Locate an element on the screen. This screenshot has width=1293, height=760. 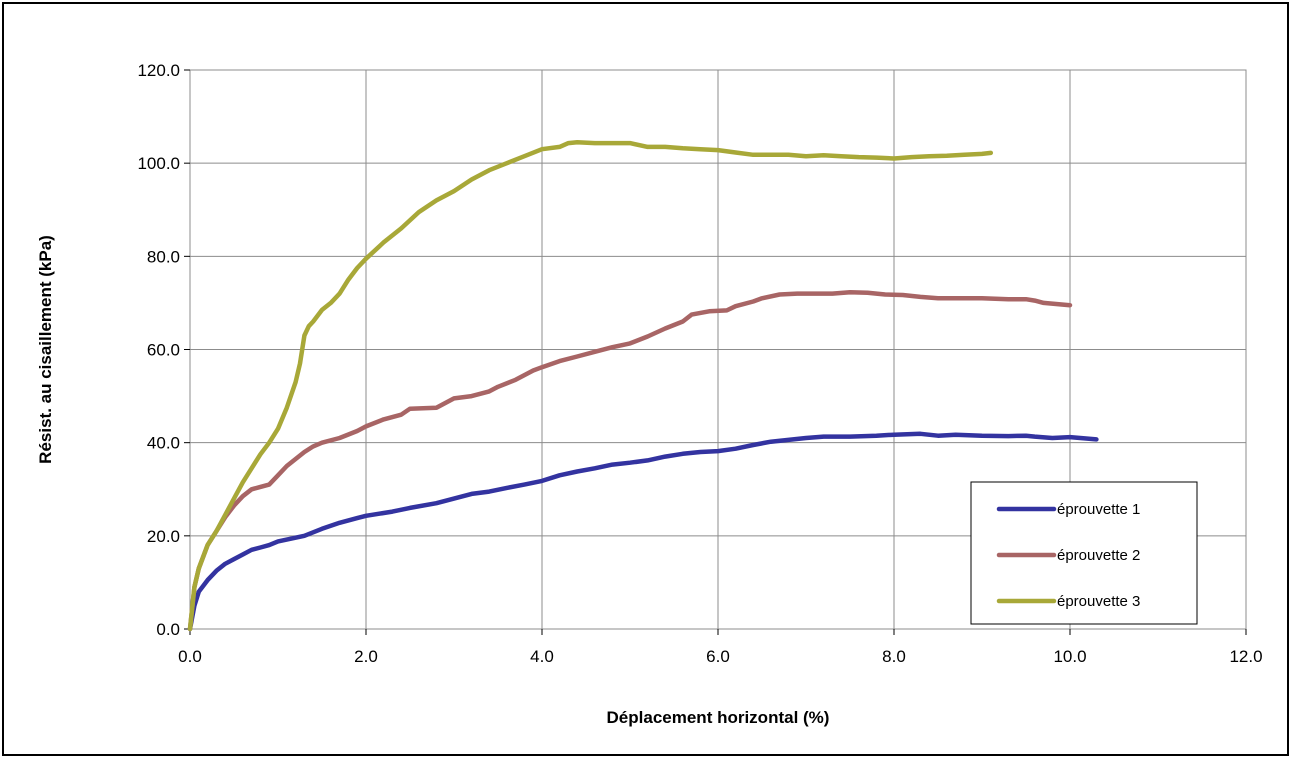
y-tick-label: 100.0 is located at coordinates (158, 163).